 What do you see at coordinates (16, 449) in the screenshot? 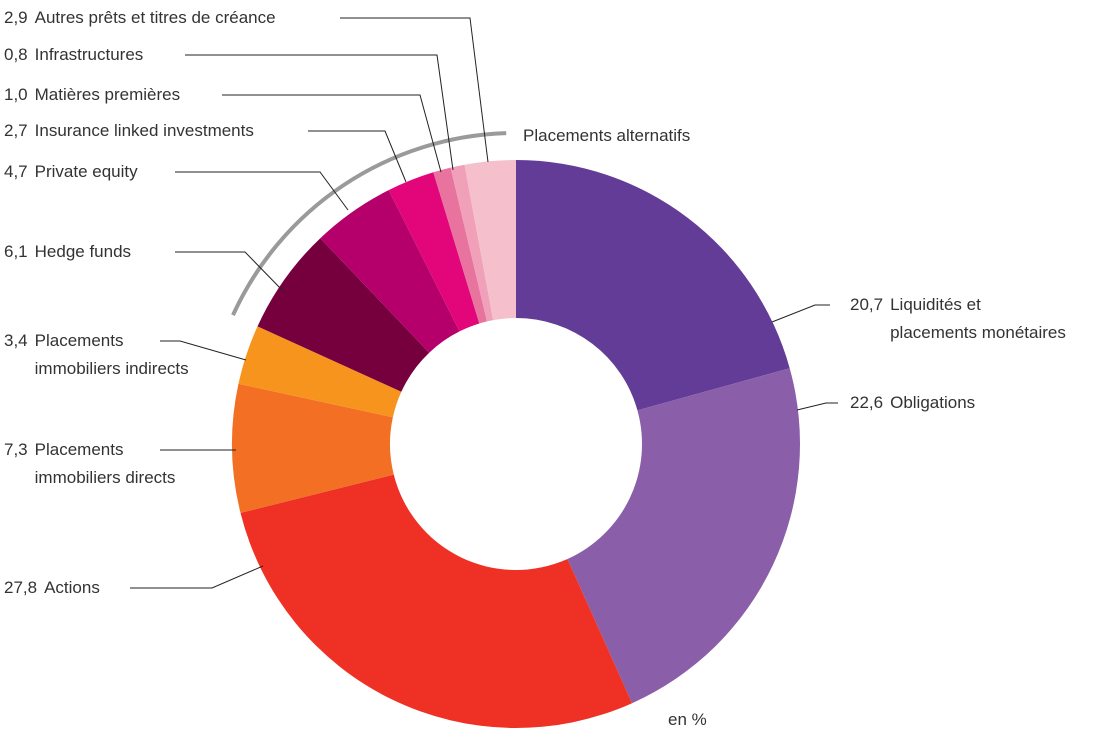
I see `value-label: 7,3` at bounding box center [16, 449].